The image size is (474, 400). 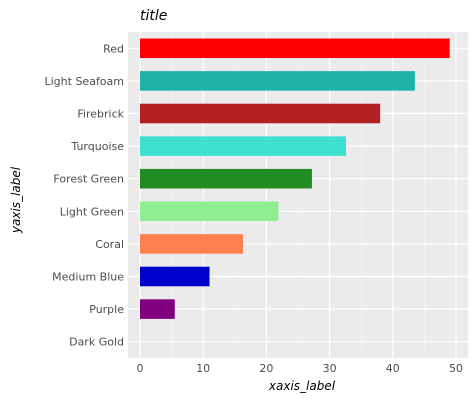 I want to click on x-tick-label: 20, so click(x=266, y=368).